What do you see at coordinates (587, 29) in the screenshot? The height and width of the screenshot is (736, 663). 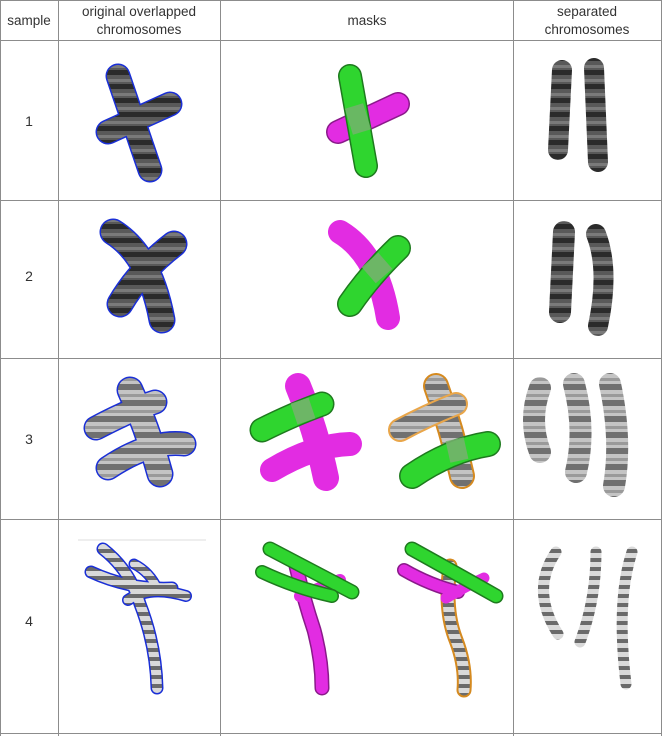 I see `header-separated-line2: chromosomes` at bounding box center [587, 29].